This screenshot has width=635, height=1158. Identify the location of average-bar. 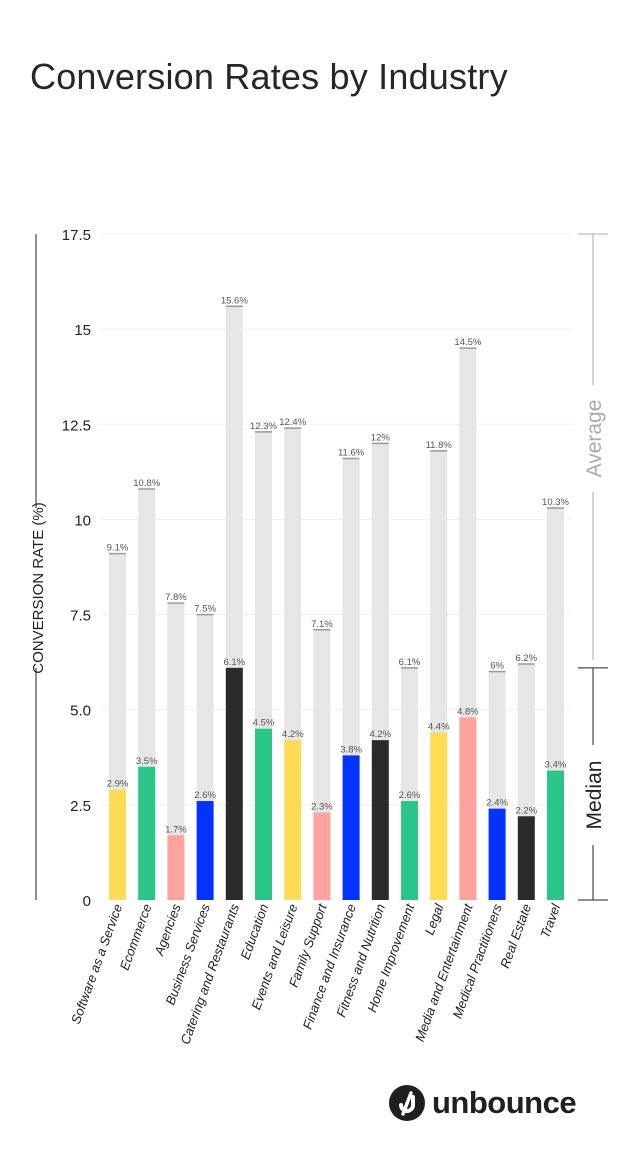
(176, 751).